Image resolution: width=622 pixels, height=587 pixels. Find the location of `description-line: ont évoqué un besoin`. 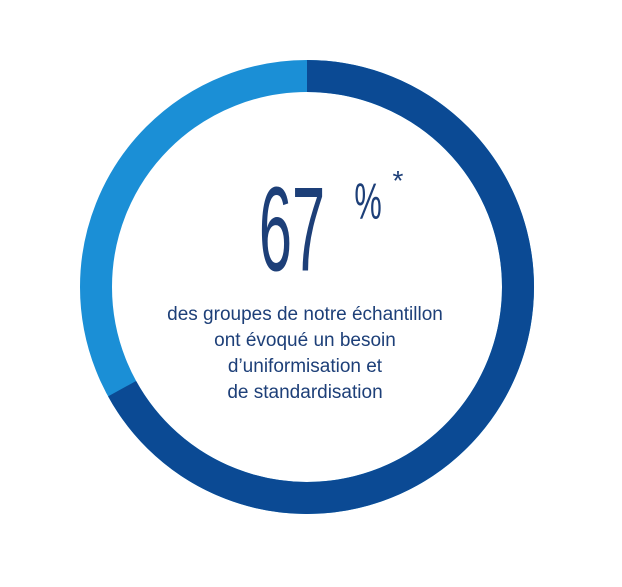

description-line: ont évoqué un besoin is located at coordinates (305, 340).